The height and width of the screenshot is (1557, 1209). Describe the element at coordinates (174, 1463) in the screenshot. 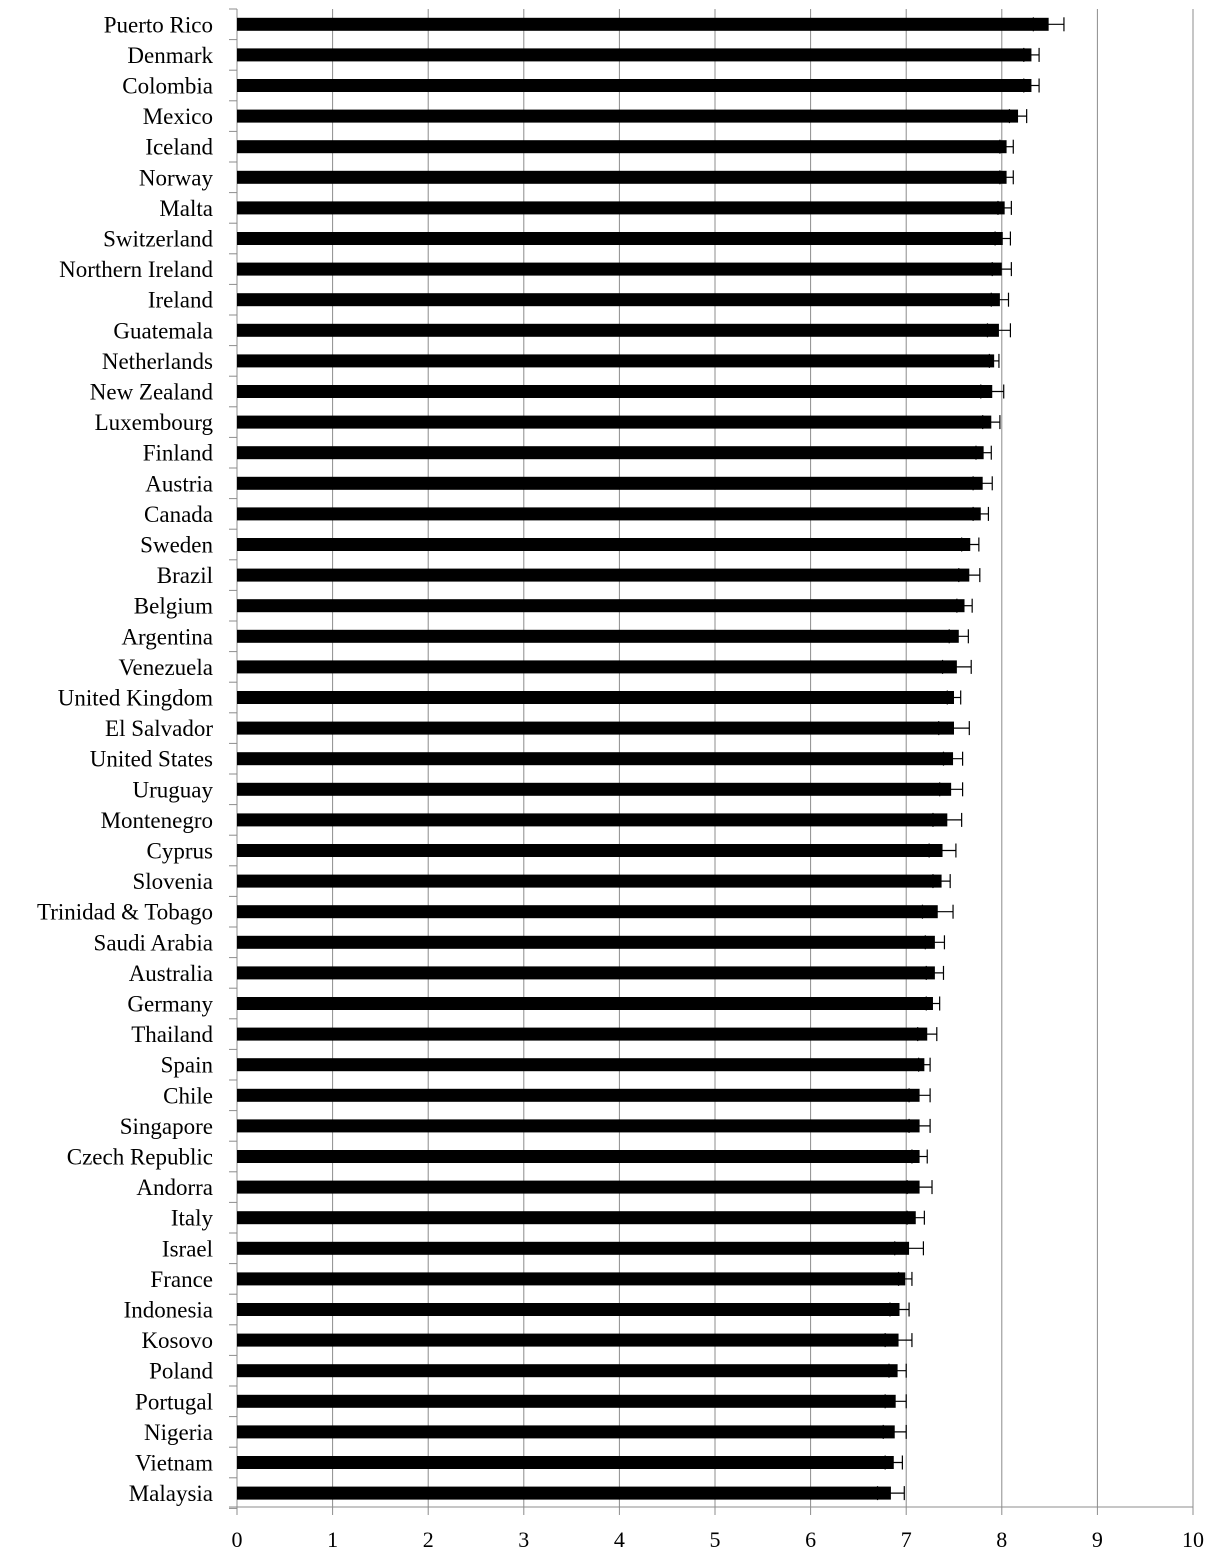

I see `category-label: Vietnam` at that location.